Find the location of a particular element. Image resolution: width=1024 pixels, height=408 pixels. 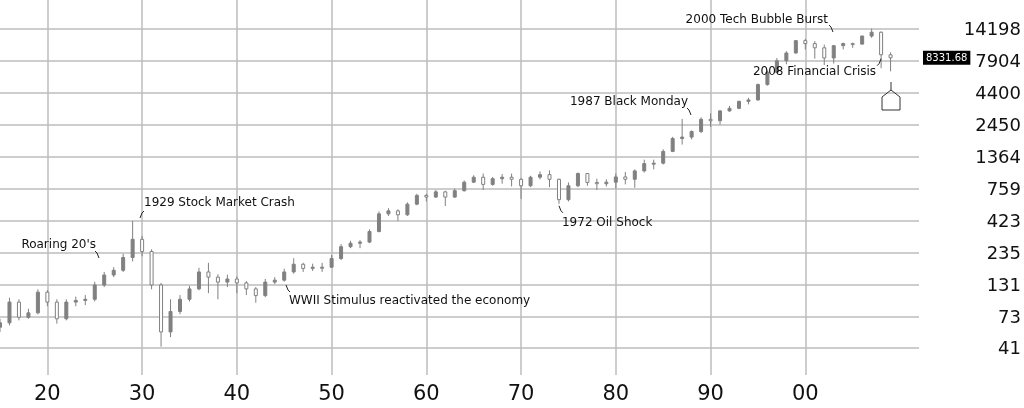

y-tick-label: 7904 is located at coordinates (998, 61).